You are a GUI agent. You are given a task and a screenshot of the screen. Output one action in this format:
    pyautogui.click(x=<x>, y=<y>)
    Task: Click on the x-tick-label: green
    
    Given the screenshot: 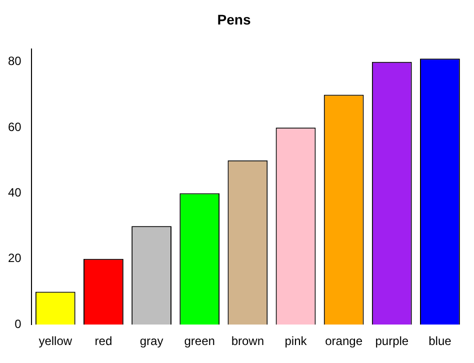 What is the action you would take?
    pyautogui.click(x=199, y=341)
    